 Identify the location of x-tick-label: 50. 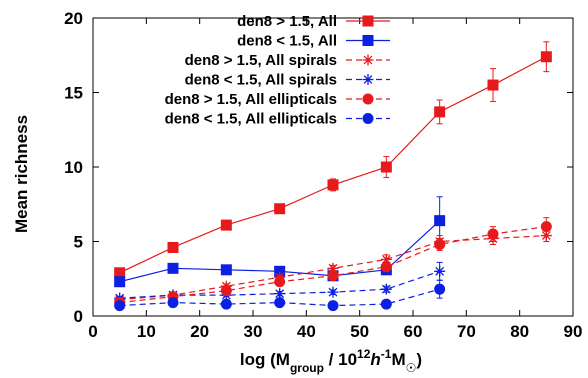
(359, 331).